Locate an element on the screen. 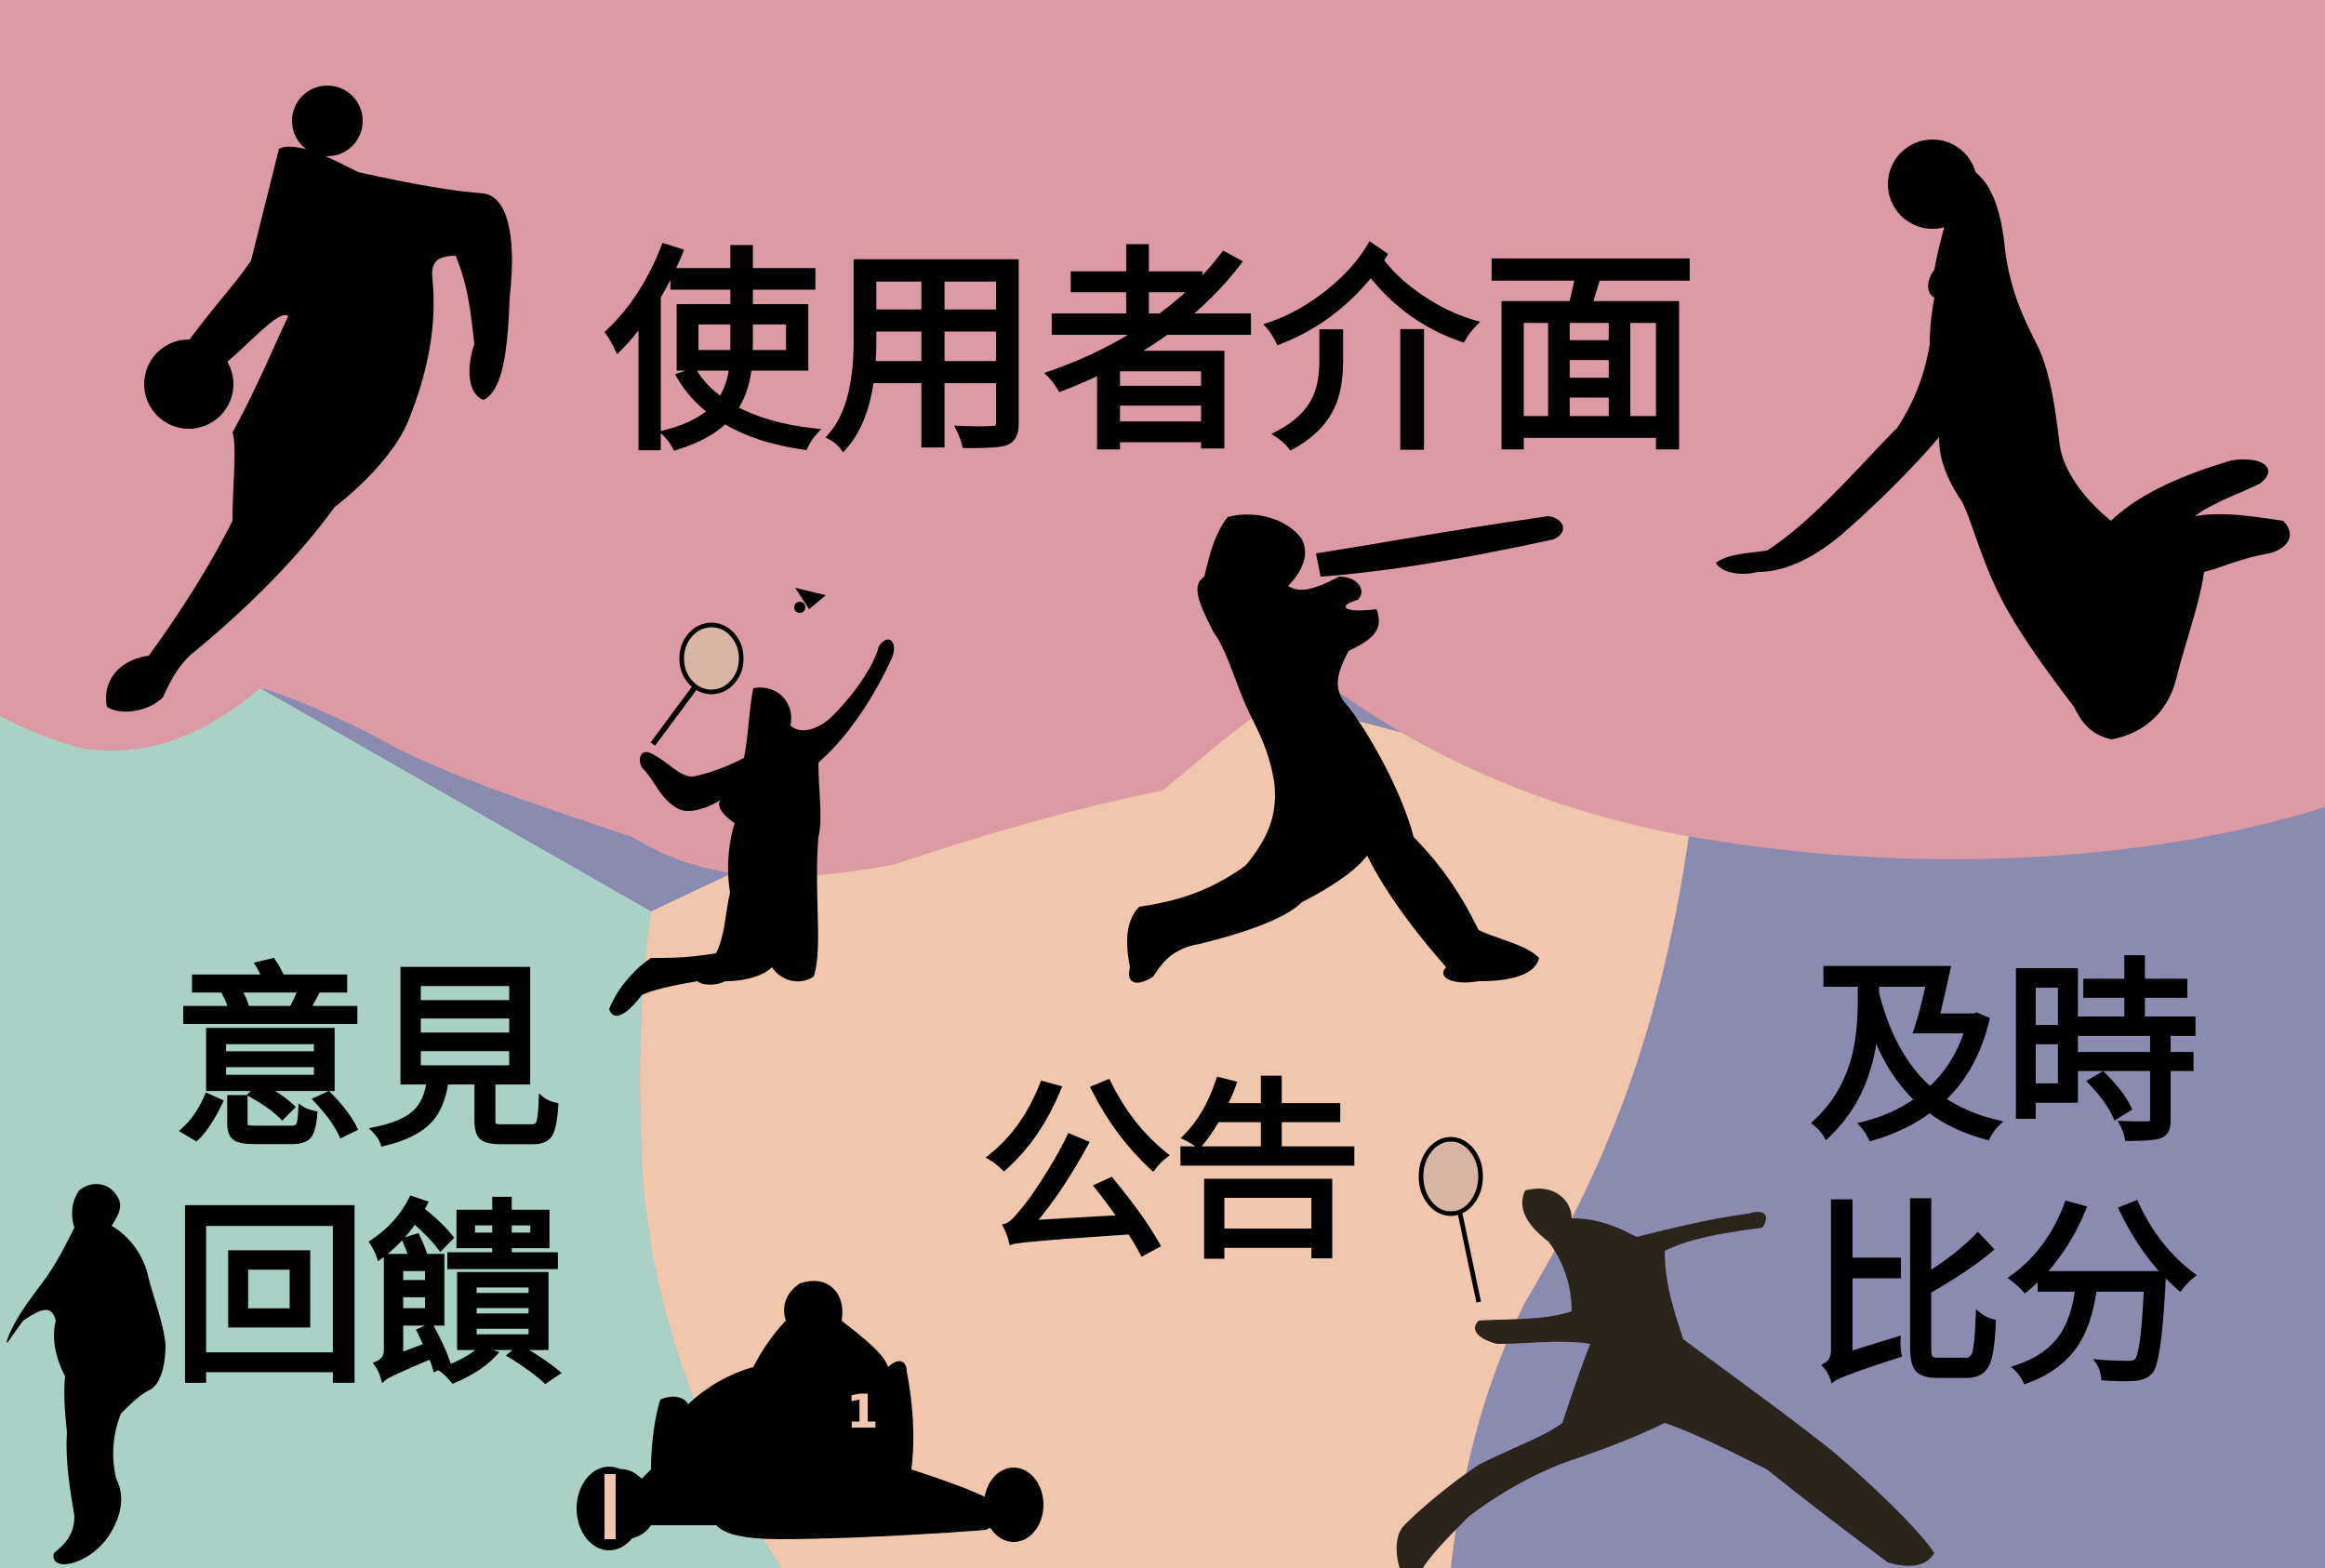 Image resolution: width=2325 pixels, height=1568 pixels. baseball-batter-icon is located at coordinates (1345, 748).